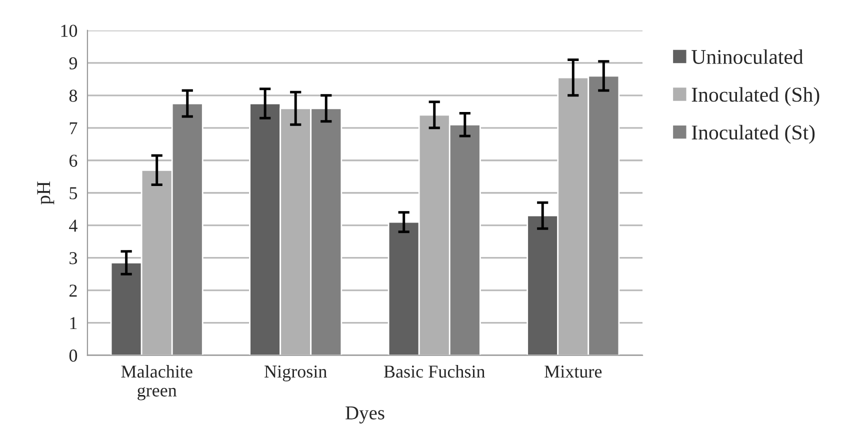  I want to click on legend-label: Inoculated (St), so click(753, 134).